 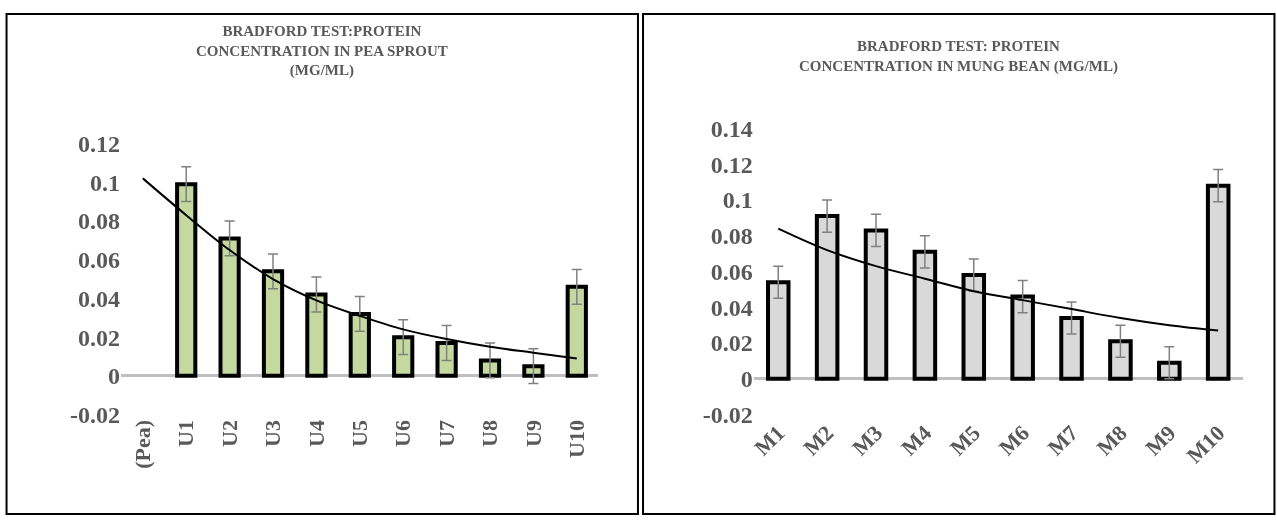 What do you see at coordinates (533, 433) in the screenshot?
I see `x-tick-label: U9` at bounding box center [533, 433].